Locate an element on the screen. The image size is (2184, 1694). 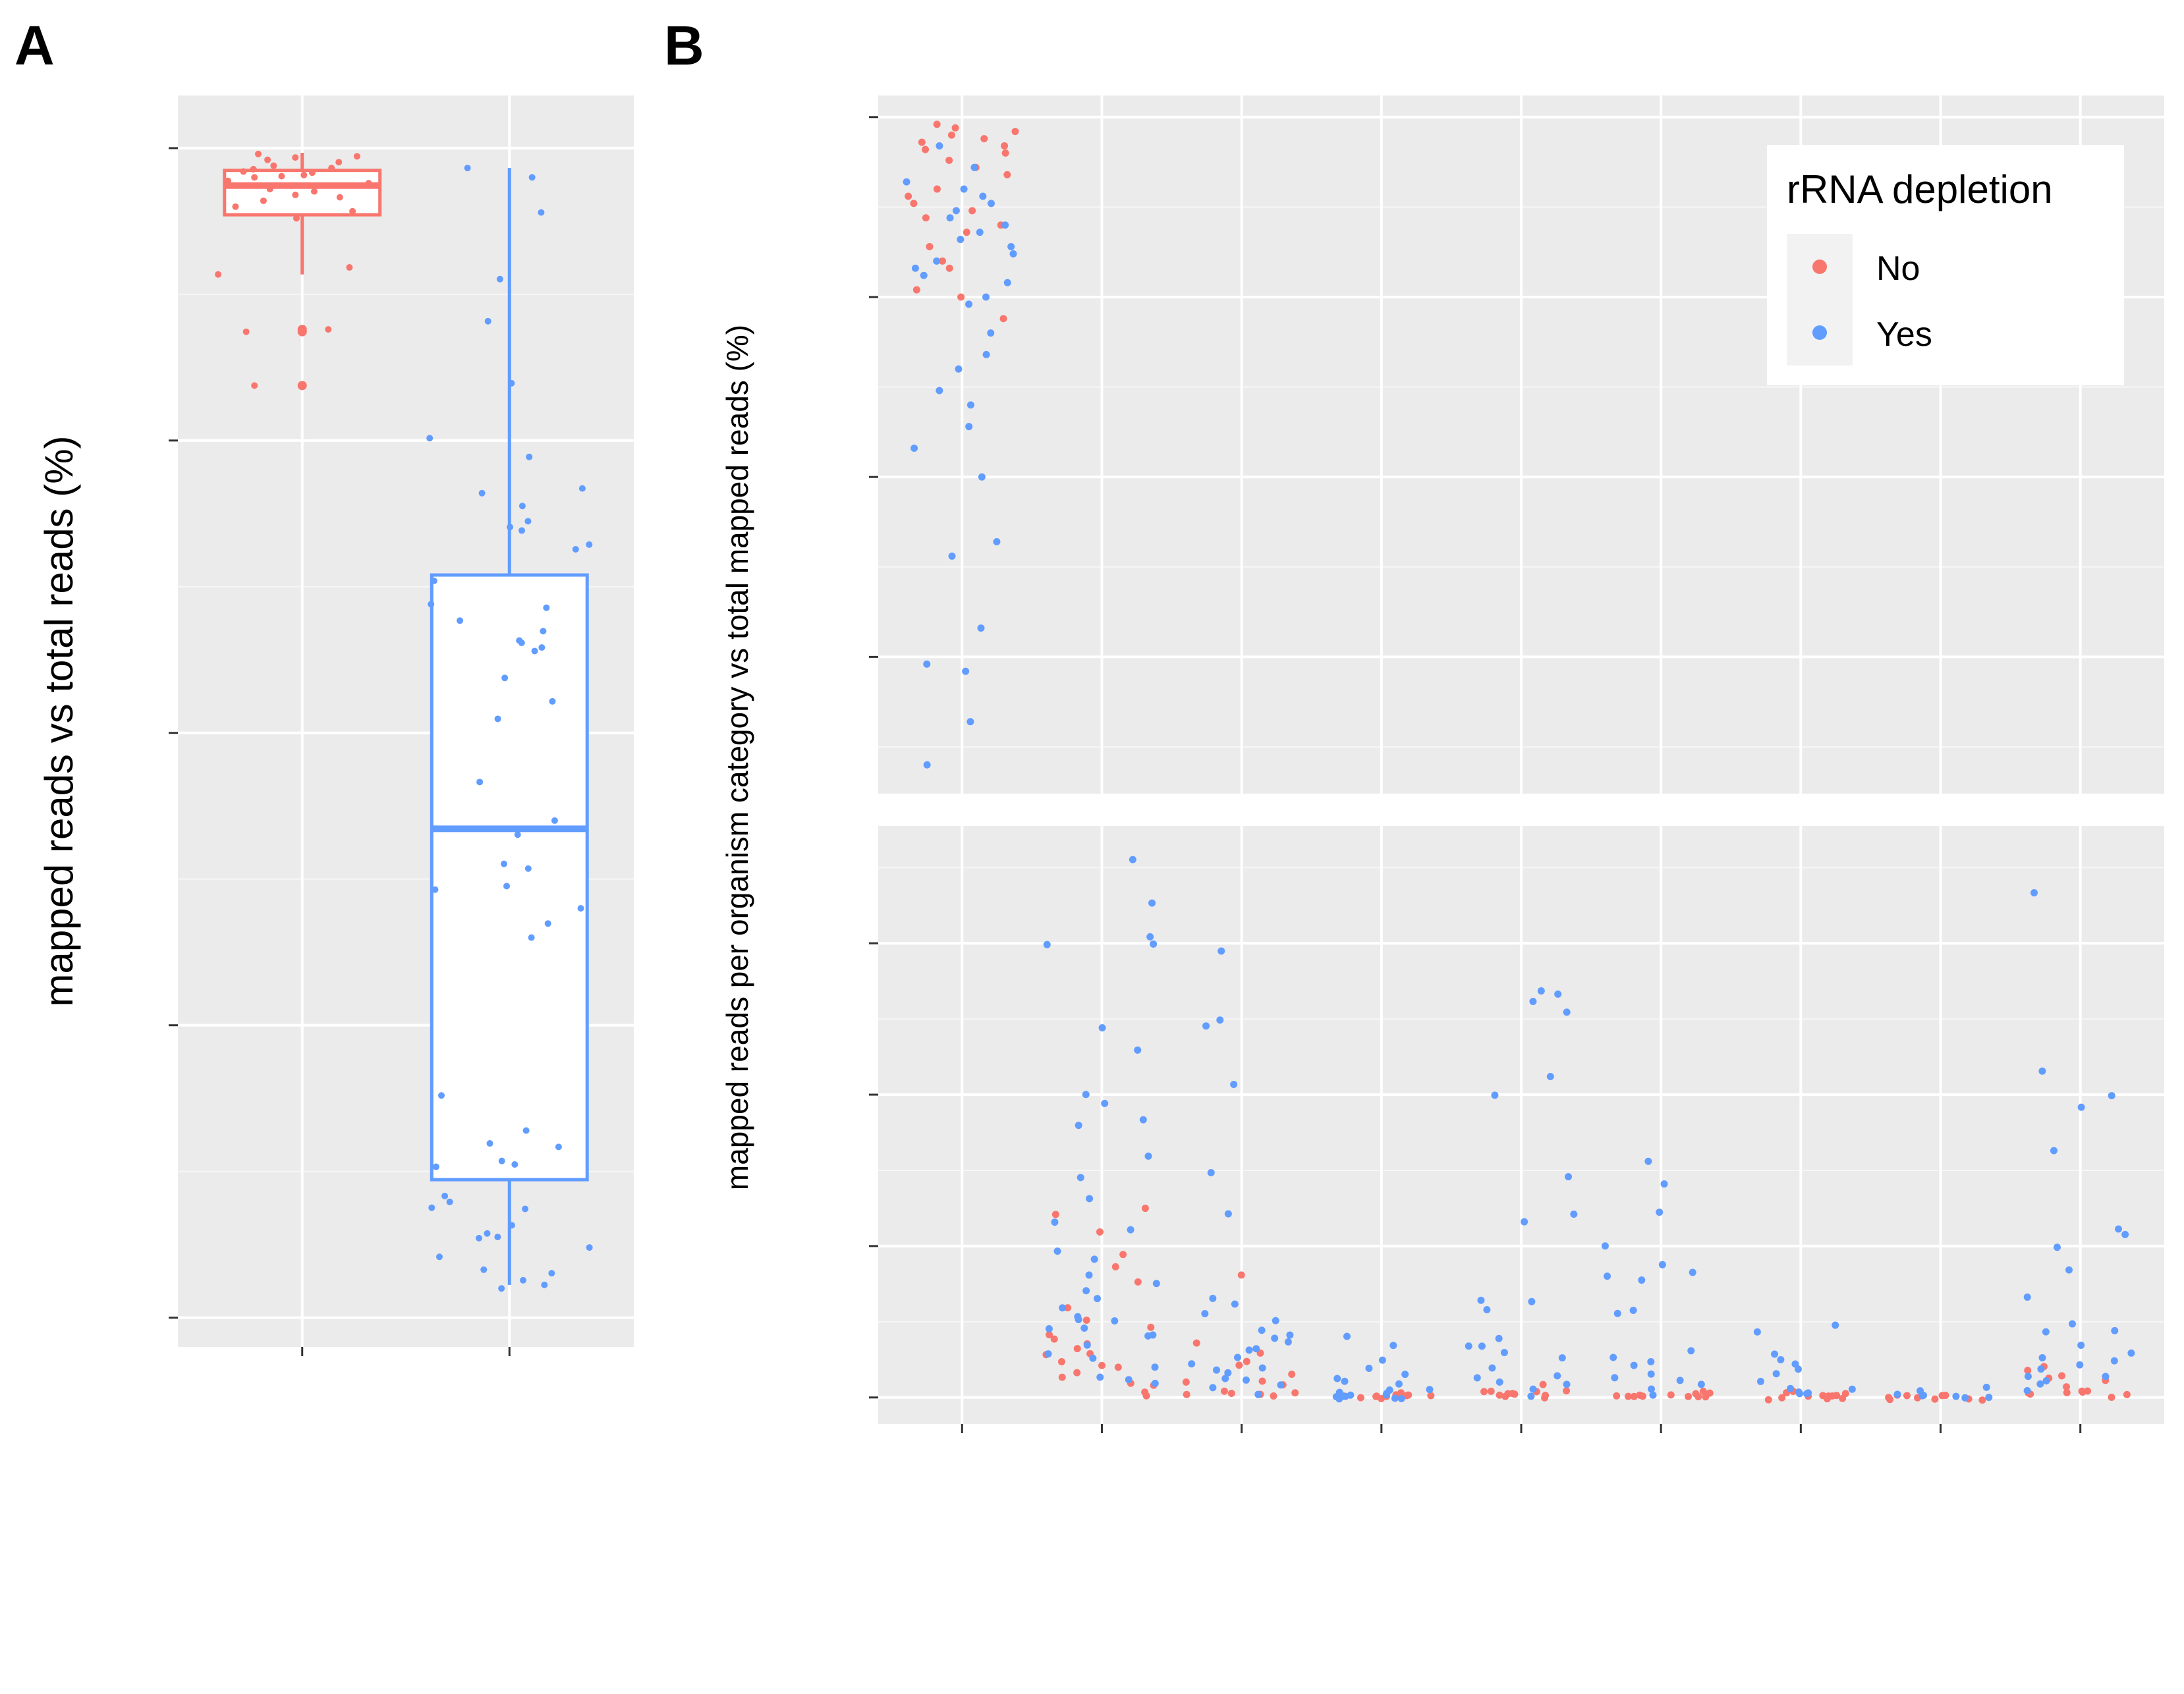
panel-a-y-ticks is located at coordinates (173, 733).